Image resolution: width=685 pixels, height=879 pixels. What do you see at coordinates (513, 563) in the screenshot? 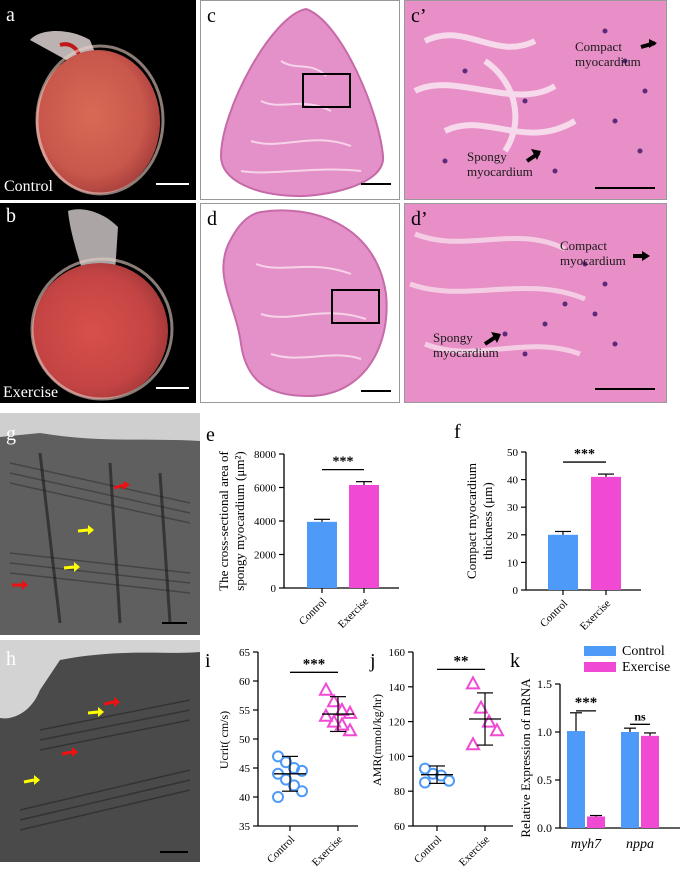
I see `y-tick-label: 10` at bounding box center [513, 563].